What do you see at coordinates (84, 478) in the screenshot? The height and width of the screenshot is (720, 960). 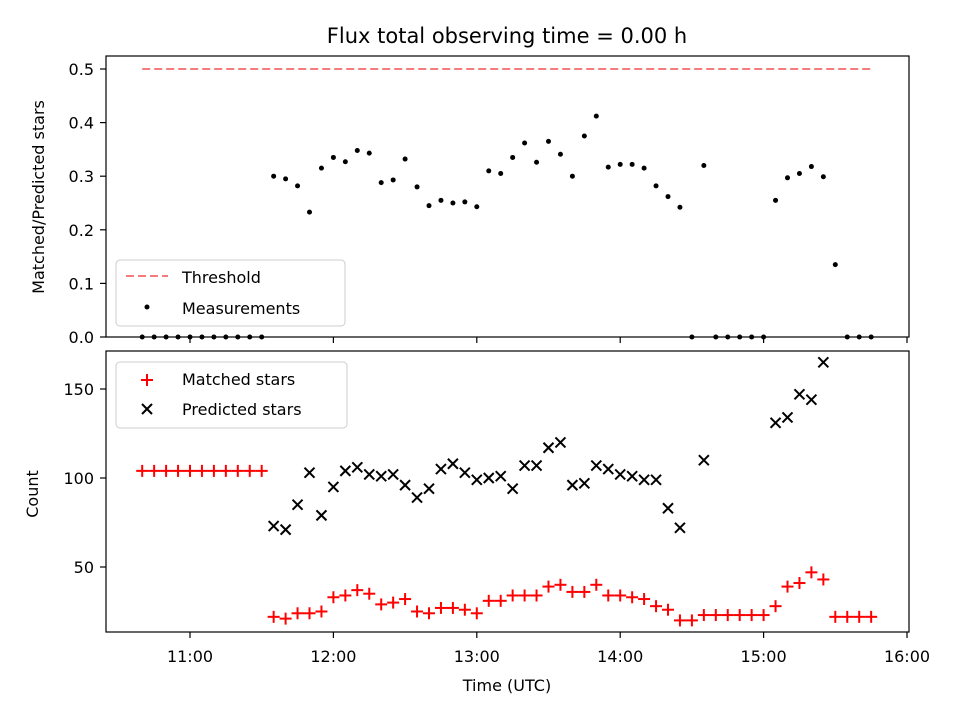 I see `bottom-y-axis: 50 100 150` at bounding box center [84, 478].